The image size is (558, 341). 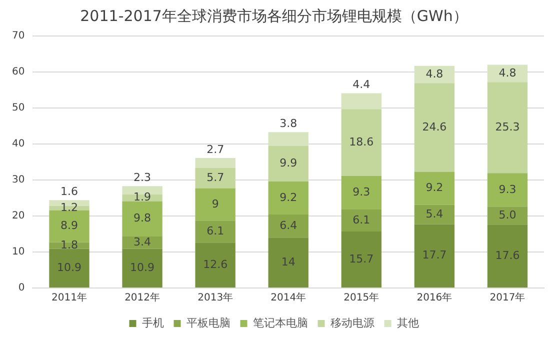 What do you see at coordinates (18, 108) in the screenshot?
I see `y-tick-label: 50` at bounding box center [18, 108].